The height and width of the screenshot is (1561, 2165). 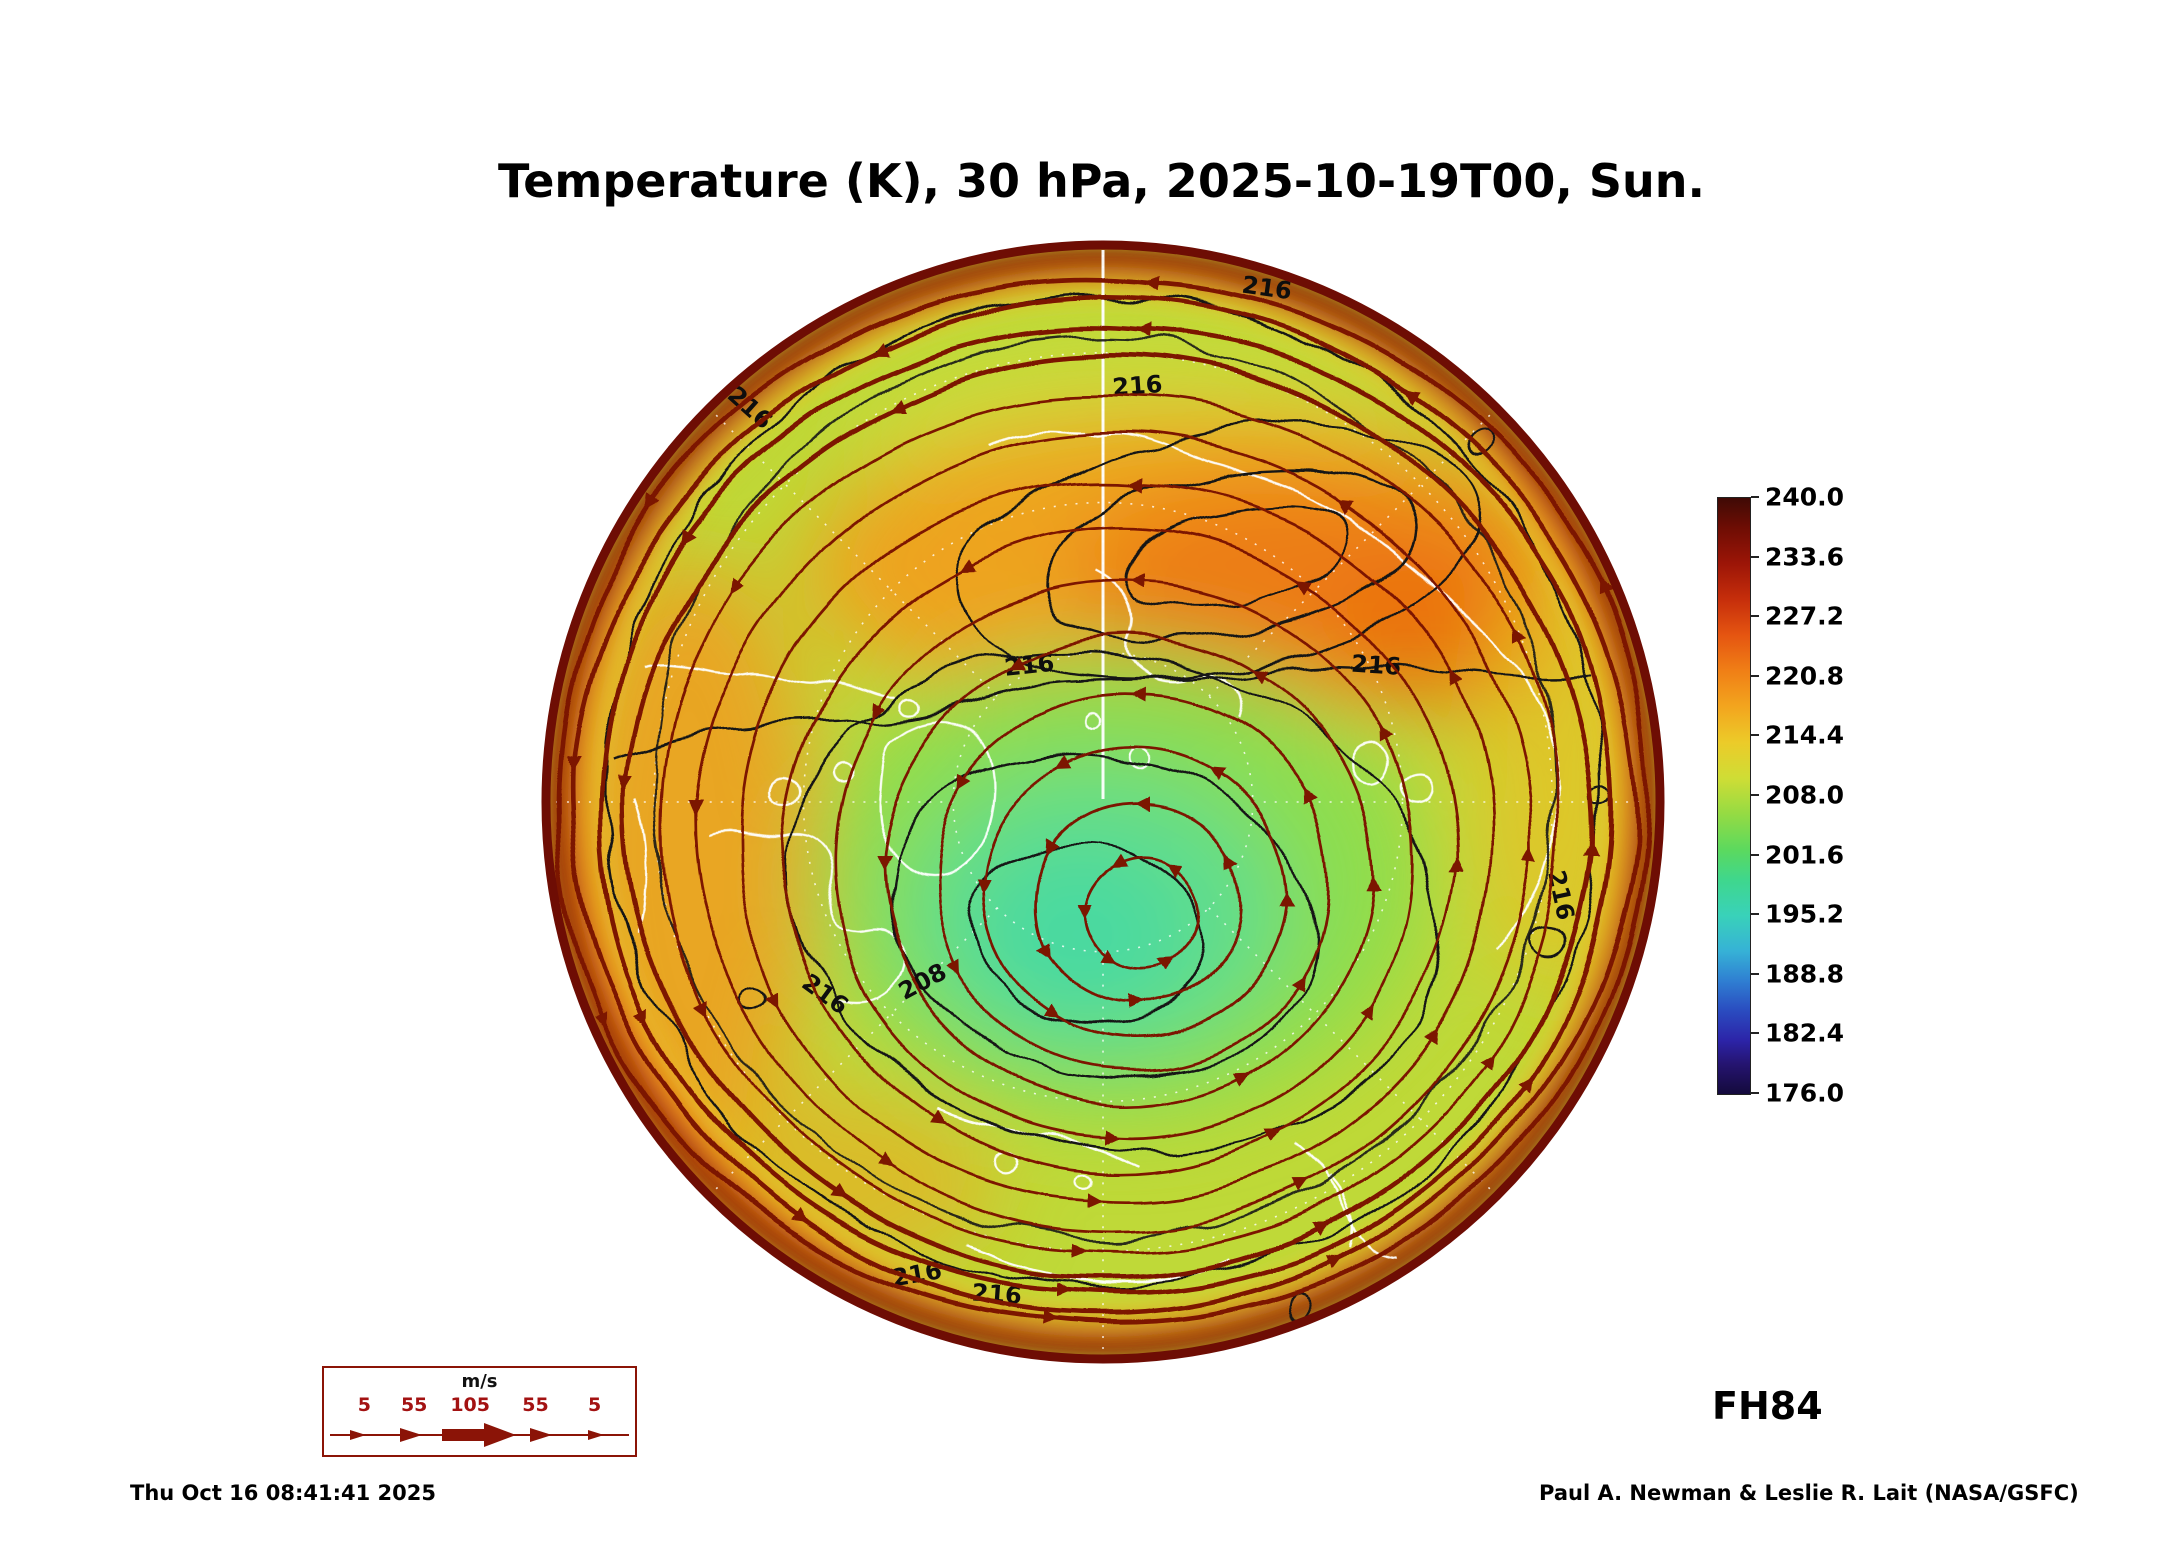 I want to click on colorbar-tick-label: 176.0, so click(x=1805, y=1093).